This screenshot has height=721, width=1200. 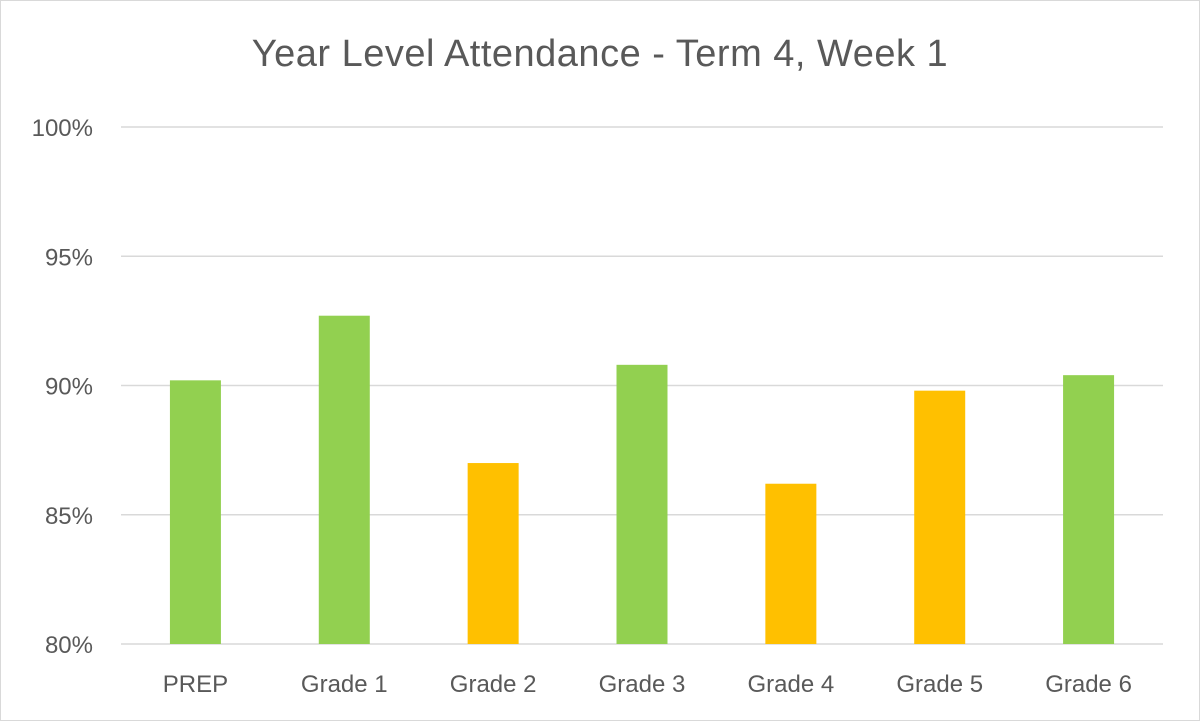 I want to click on y-tick-label: 80%, so click(x=69, y=645).